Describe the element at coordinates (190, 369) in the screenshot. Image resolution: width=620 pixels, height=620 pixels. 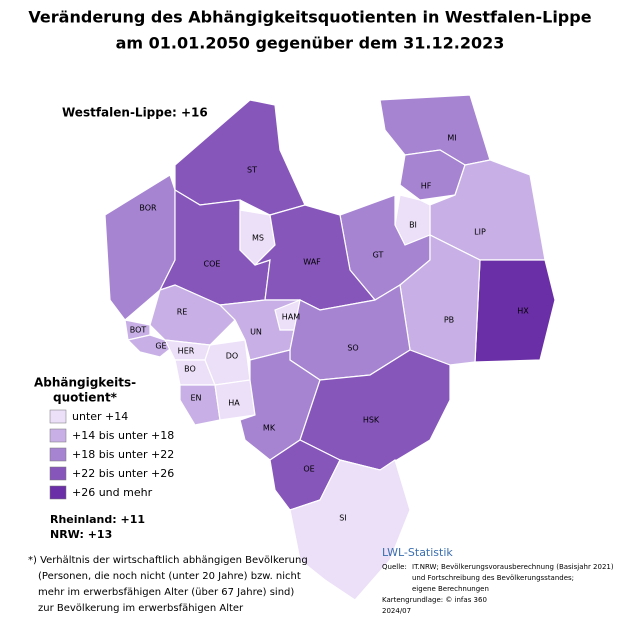
I see `region-label: BO` at that location.